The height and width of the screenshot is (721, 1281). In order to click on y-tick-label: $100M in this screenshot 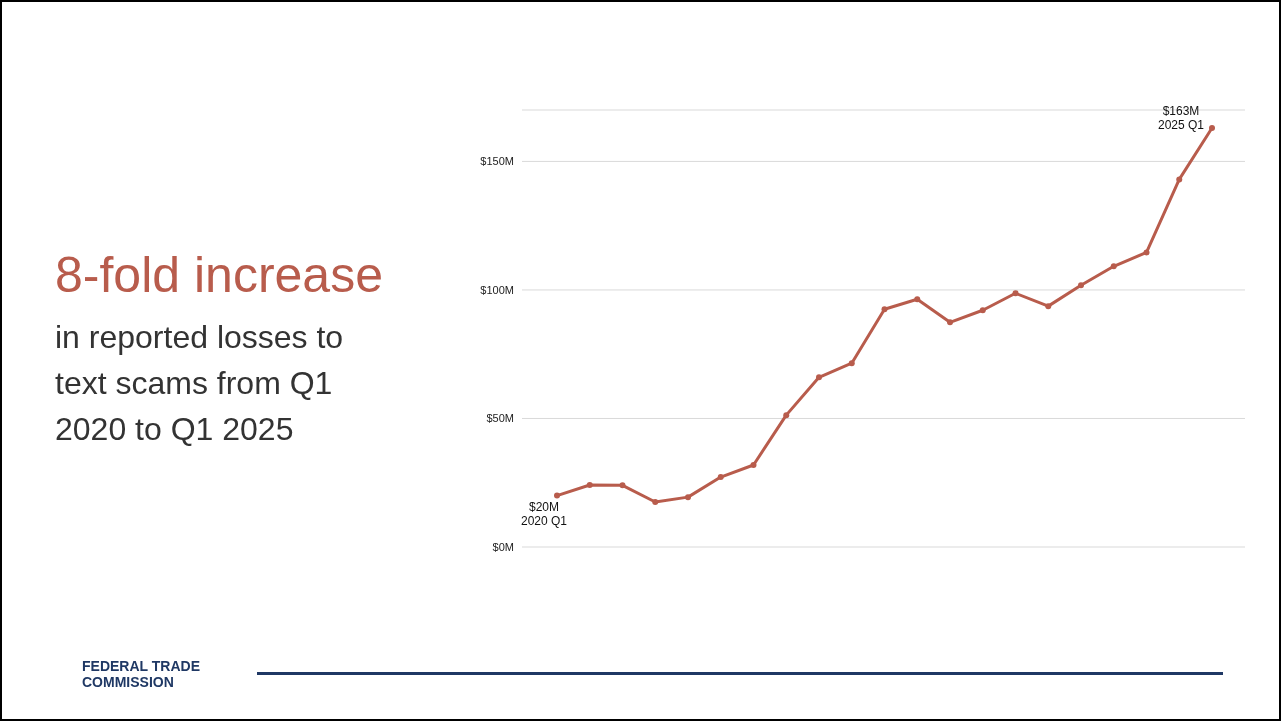, I will do `click(497, 289)`.